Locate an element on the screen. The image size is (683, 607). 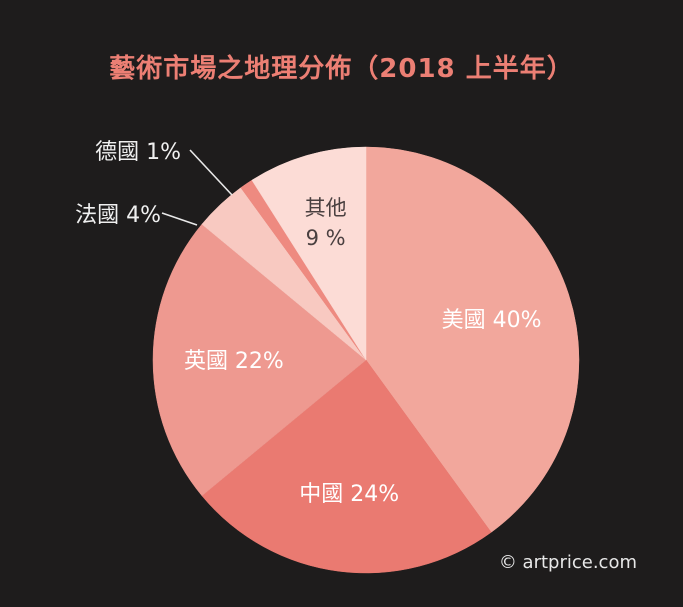
copyright-text: © artprice.com is located at coordinates (567, 562).